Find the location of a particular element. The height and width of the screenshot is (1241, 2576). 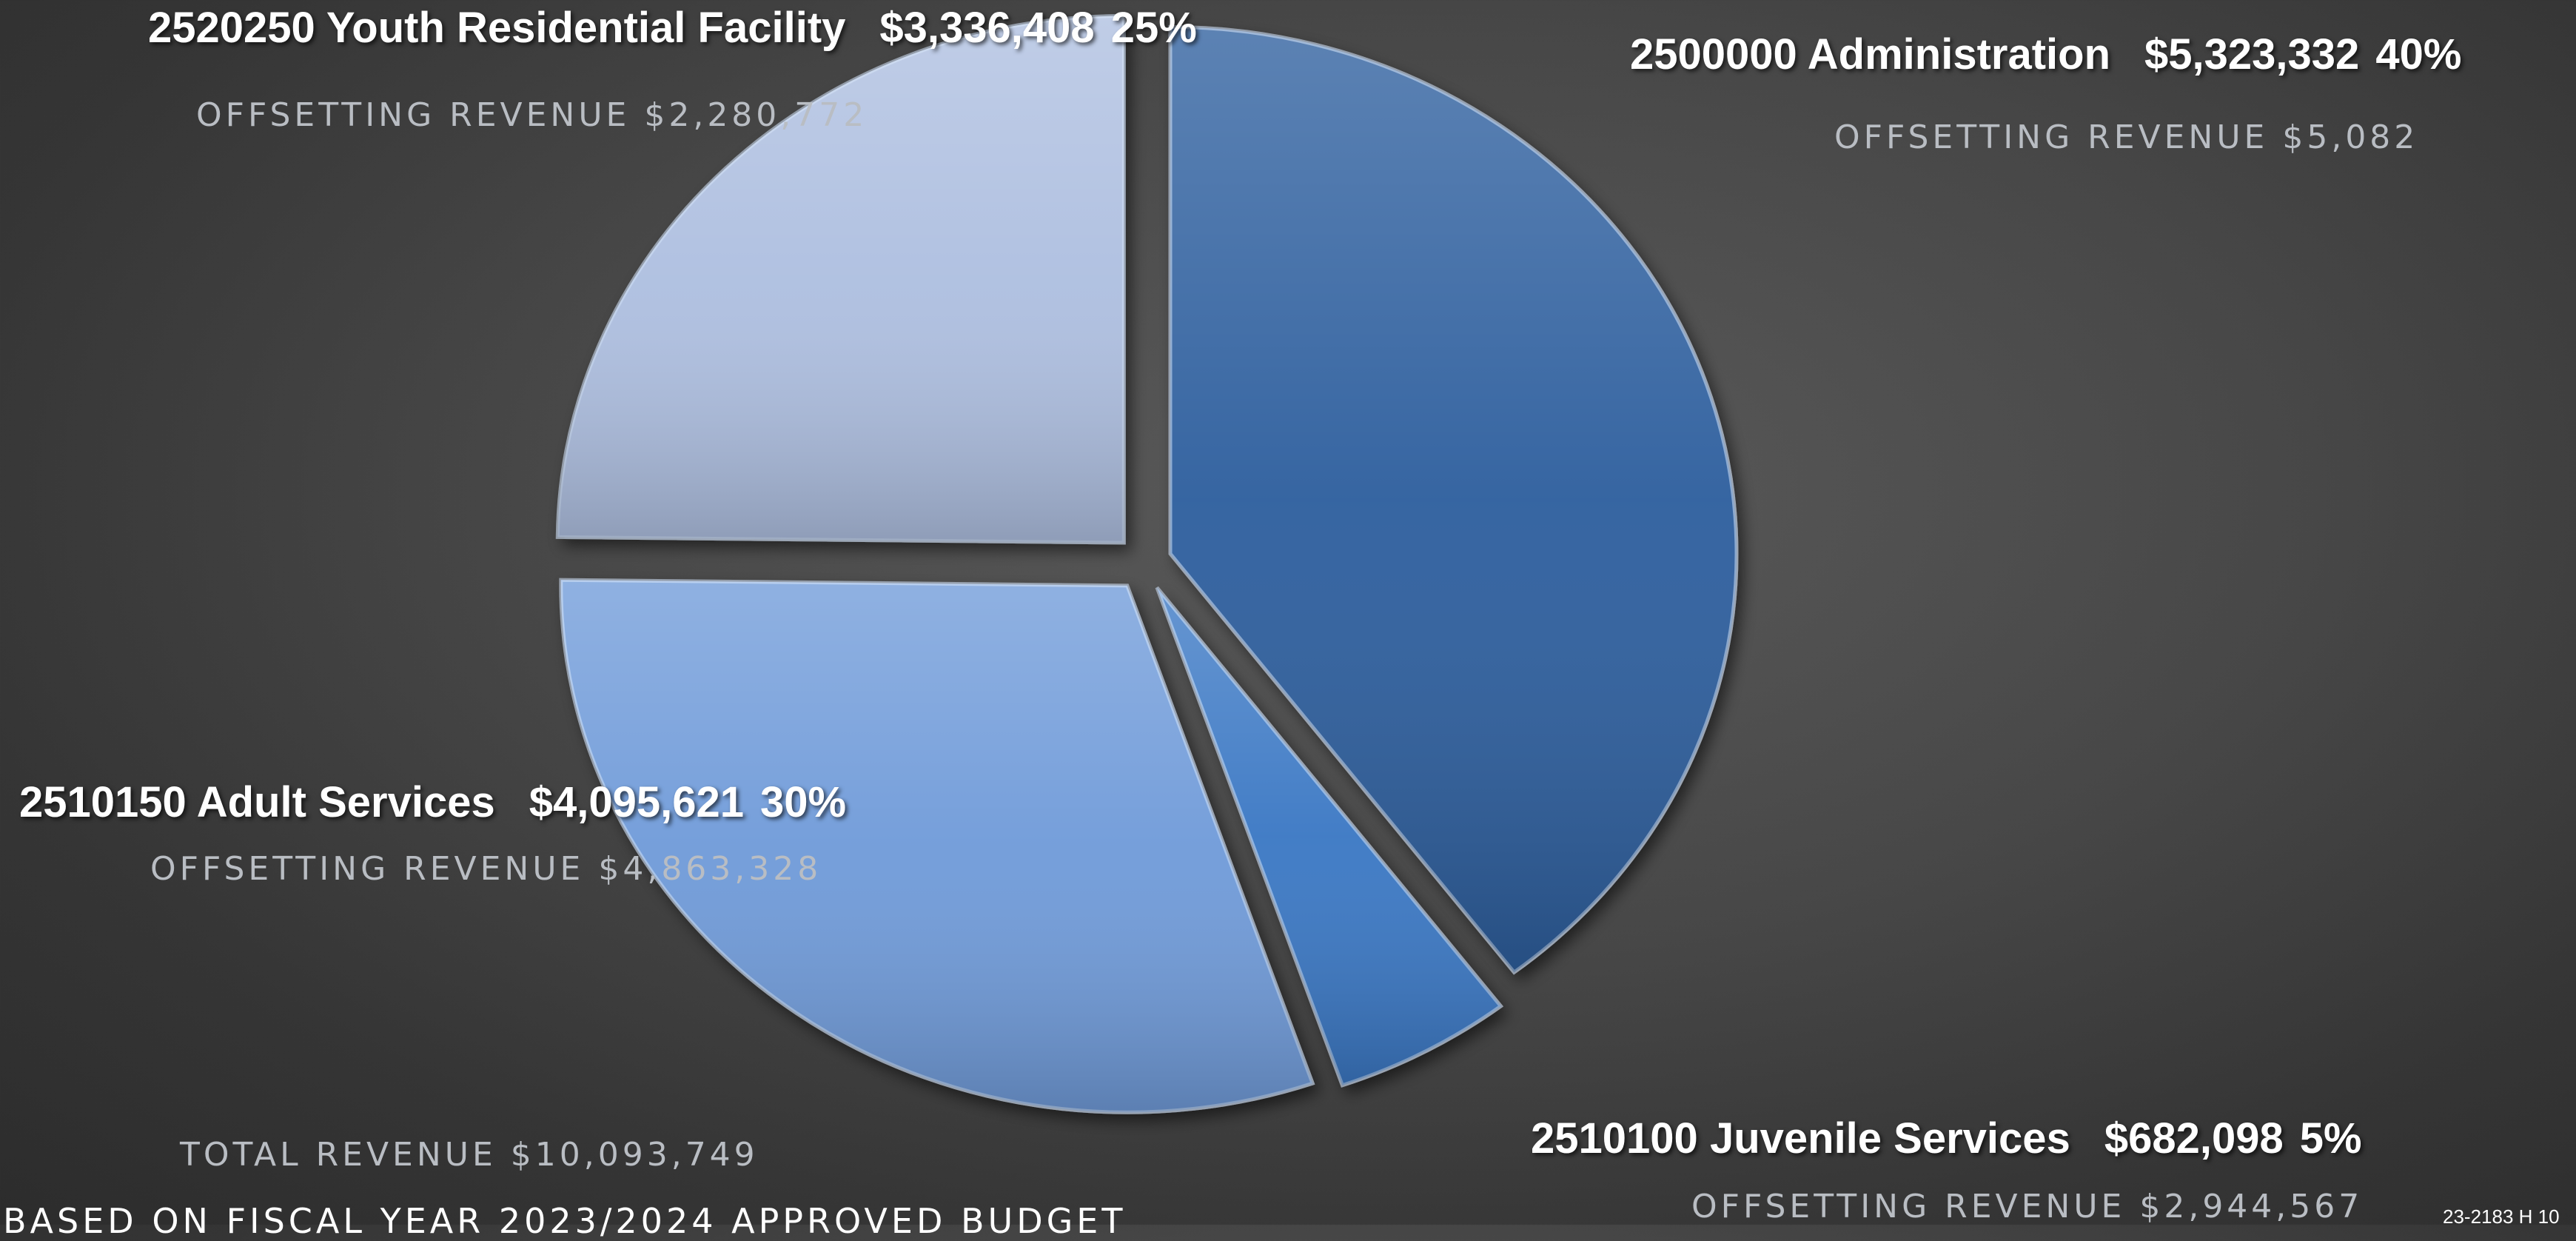

slice-code: 2510100 is located at coordinates (1614, 1138).